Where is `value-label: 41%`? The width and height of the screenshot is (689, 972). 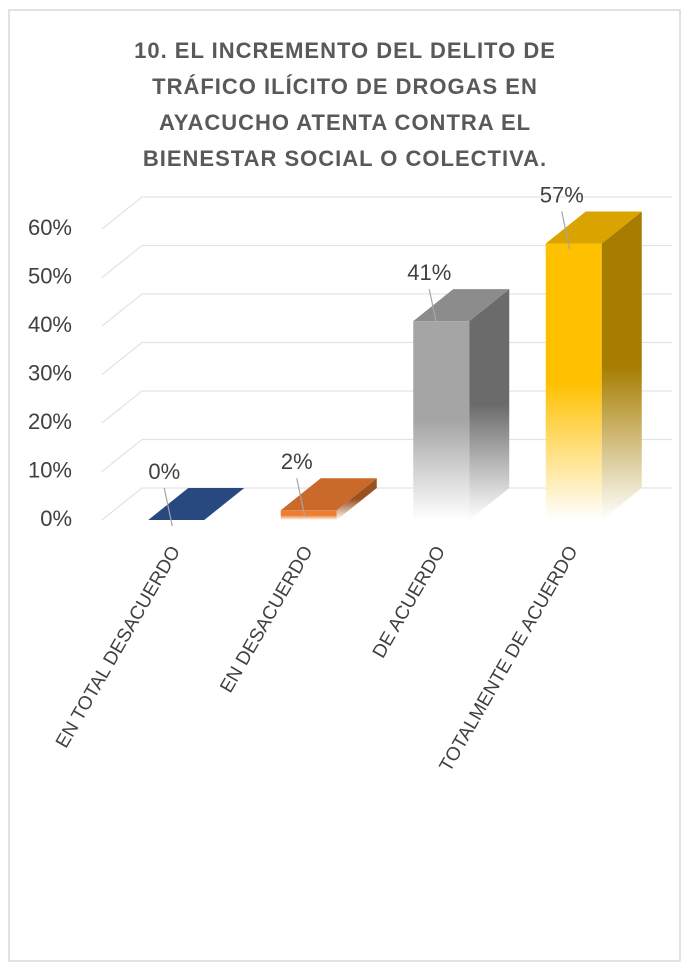 value-label: 41% is located at coordinates (429, 272).